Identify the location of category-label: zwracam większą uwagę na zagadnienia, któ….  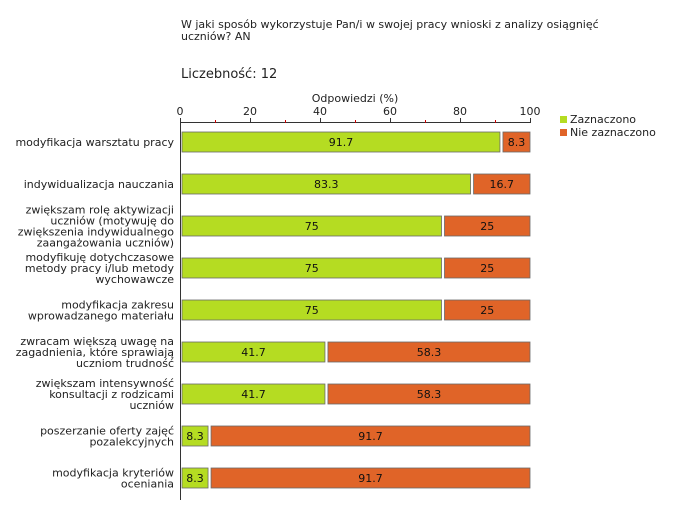
(95, 352).